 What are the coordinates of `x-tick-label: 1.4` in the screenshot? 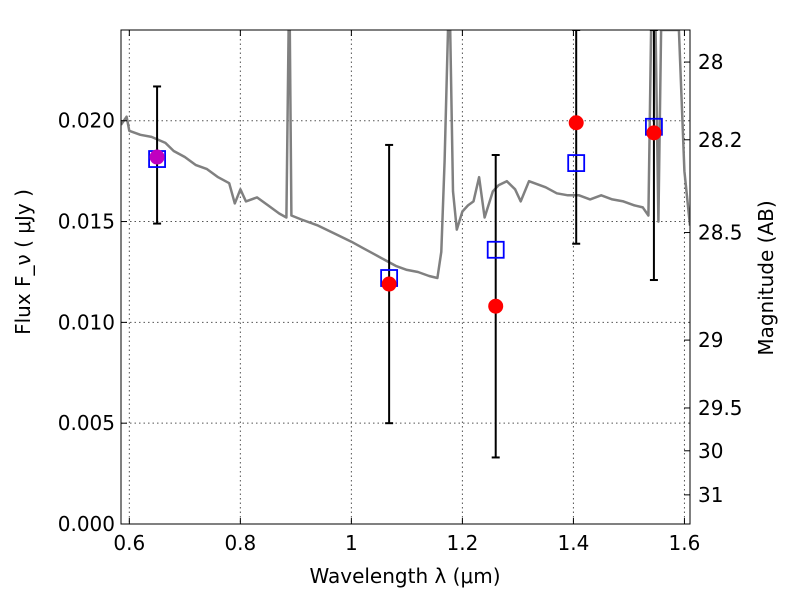 It's located at (574, 543).